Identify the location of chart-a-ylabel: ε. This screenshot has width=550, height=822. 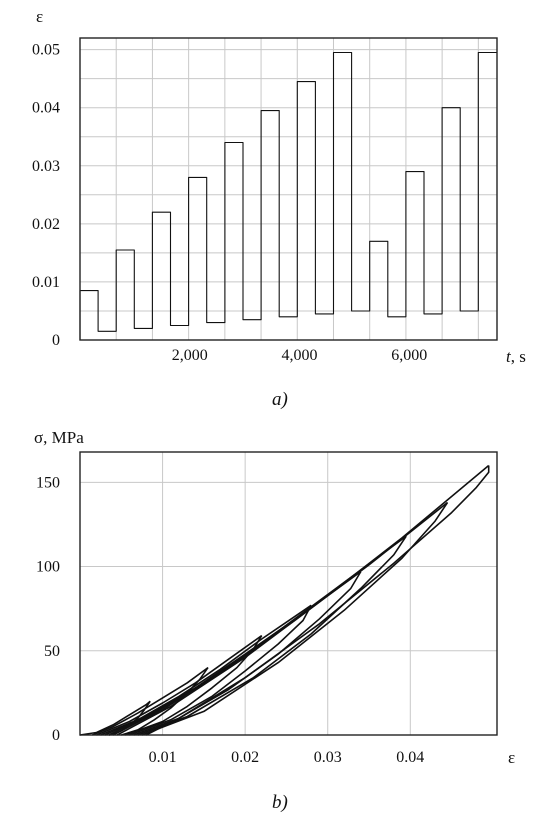
(39, 16).